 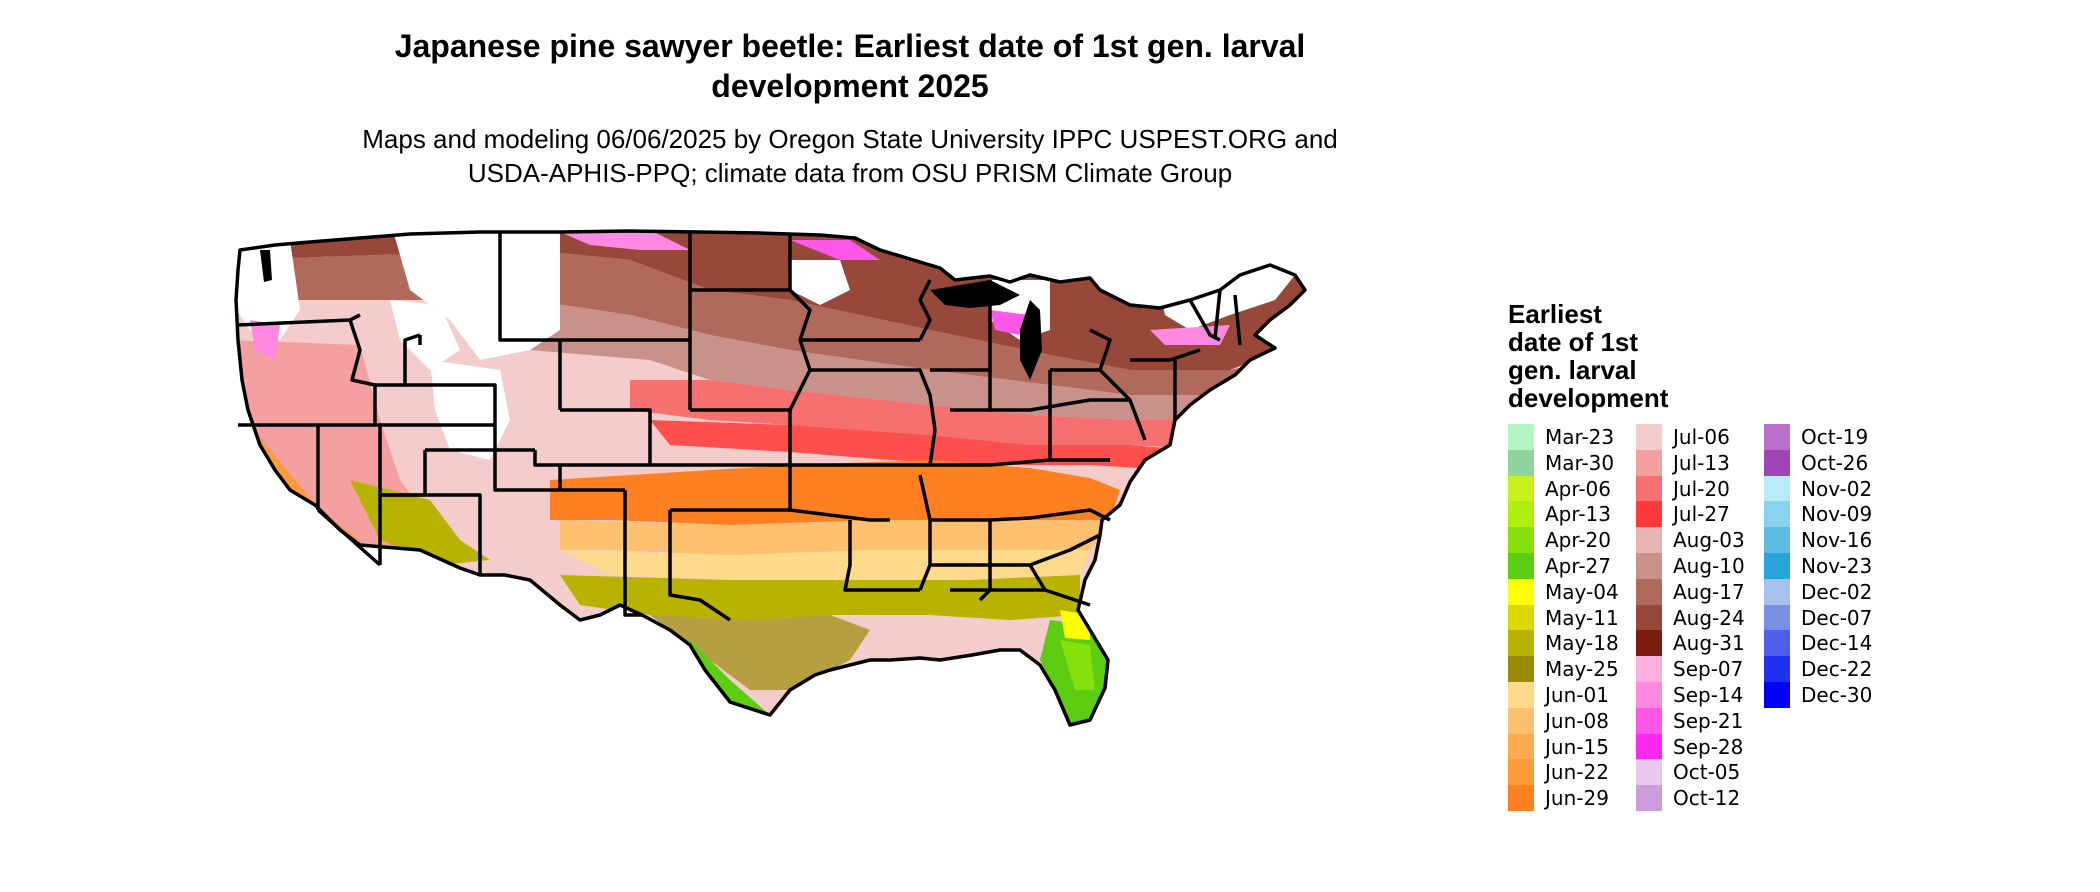 I want to click on legend-label: Sep-21, so click(x=1708, y=720).